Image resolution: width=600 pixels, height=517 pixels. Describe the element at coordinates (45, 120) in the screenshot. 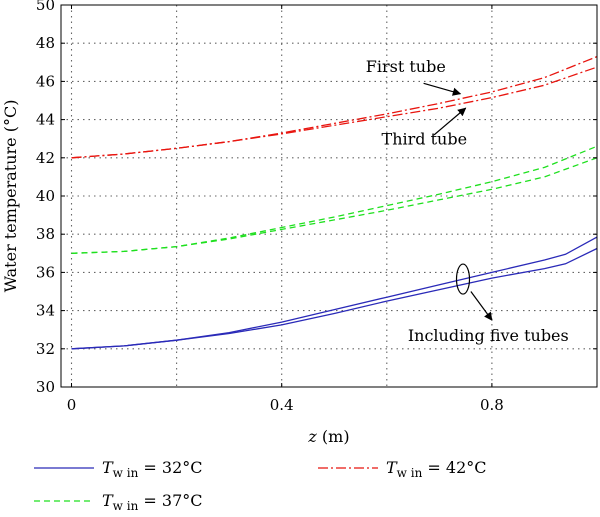

I see `y-tick-label: 44` at that location.